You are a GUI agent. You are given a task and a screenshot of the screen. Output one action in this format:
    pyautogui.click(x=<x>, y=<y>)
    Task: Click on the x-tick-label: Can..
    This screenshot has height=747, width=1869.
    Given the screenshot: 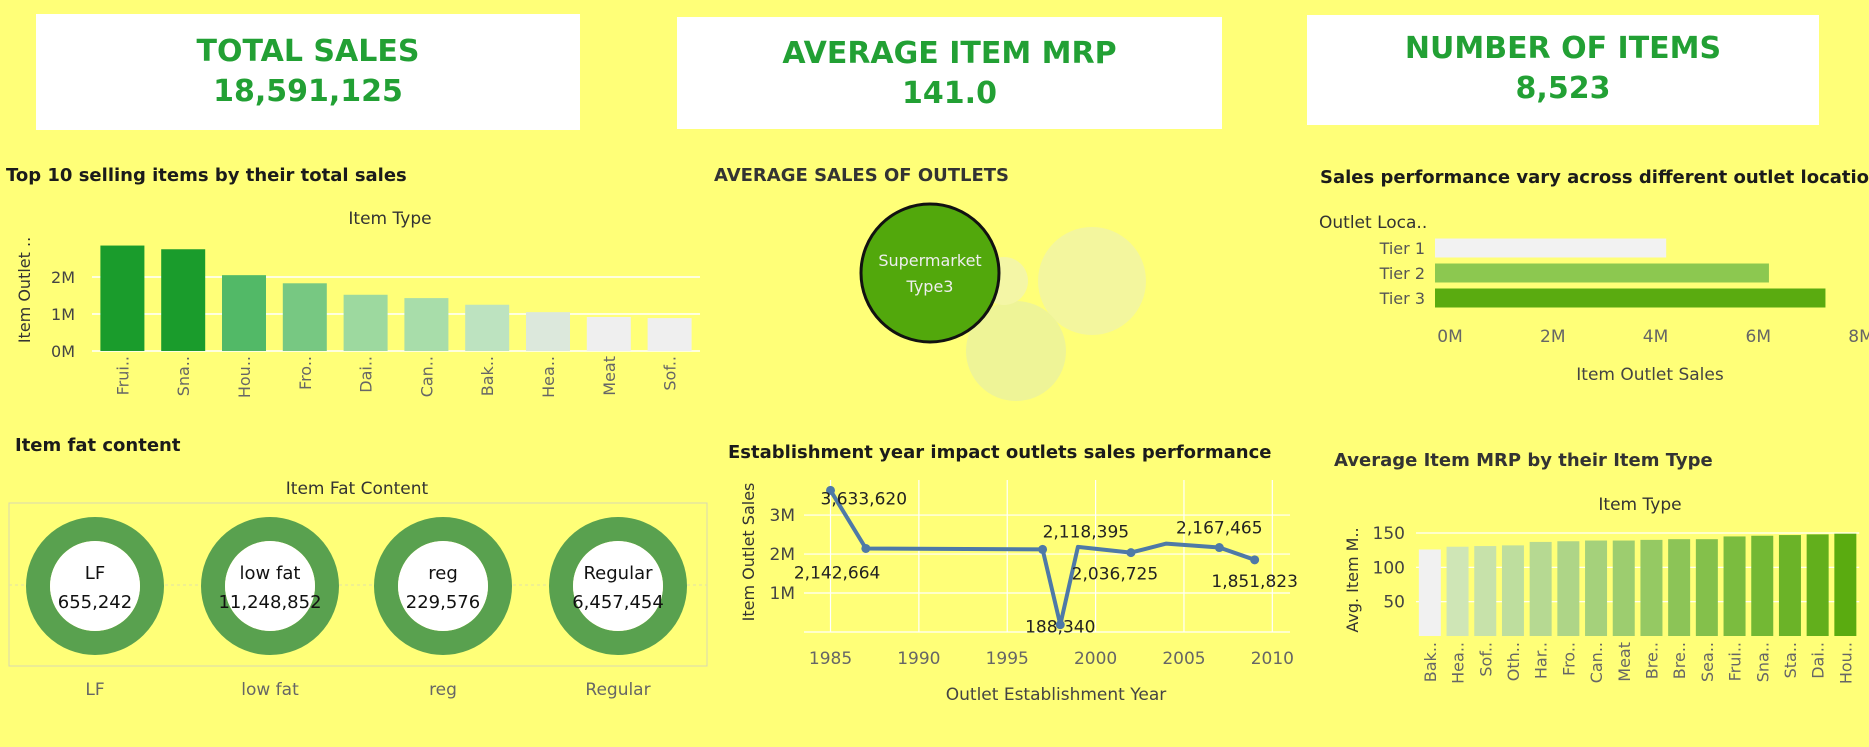 What is the action you would take?
    pyautogui.click(x=1596, y=662)
    